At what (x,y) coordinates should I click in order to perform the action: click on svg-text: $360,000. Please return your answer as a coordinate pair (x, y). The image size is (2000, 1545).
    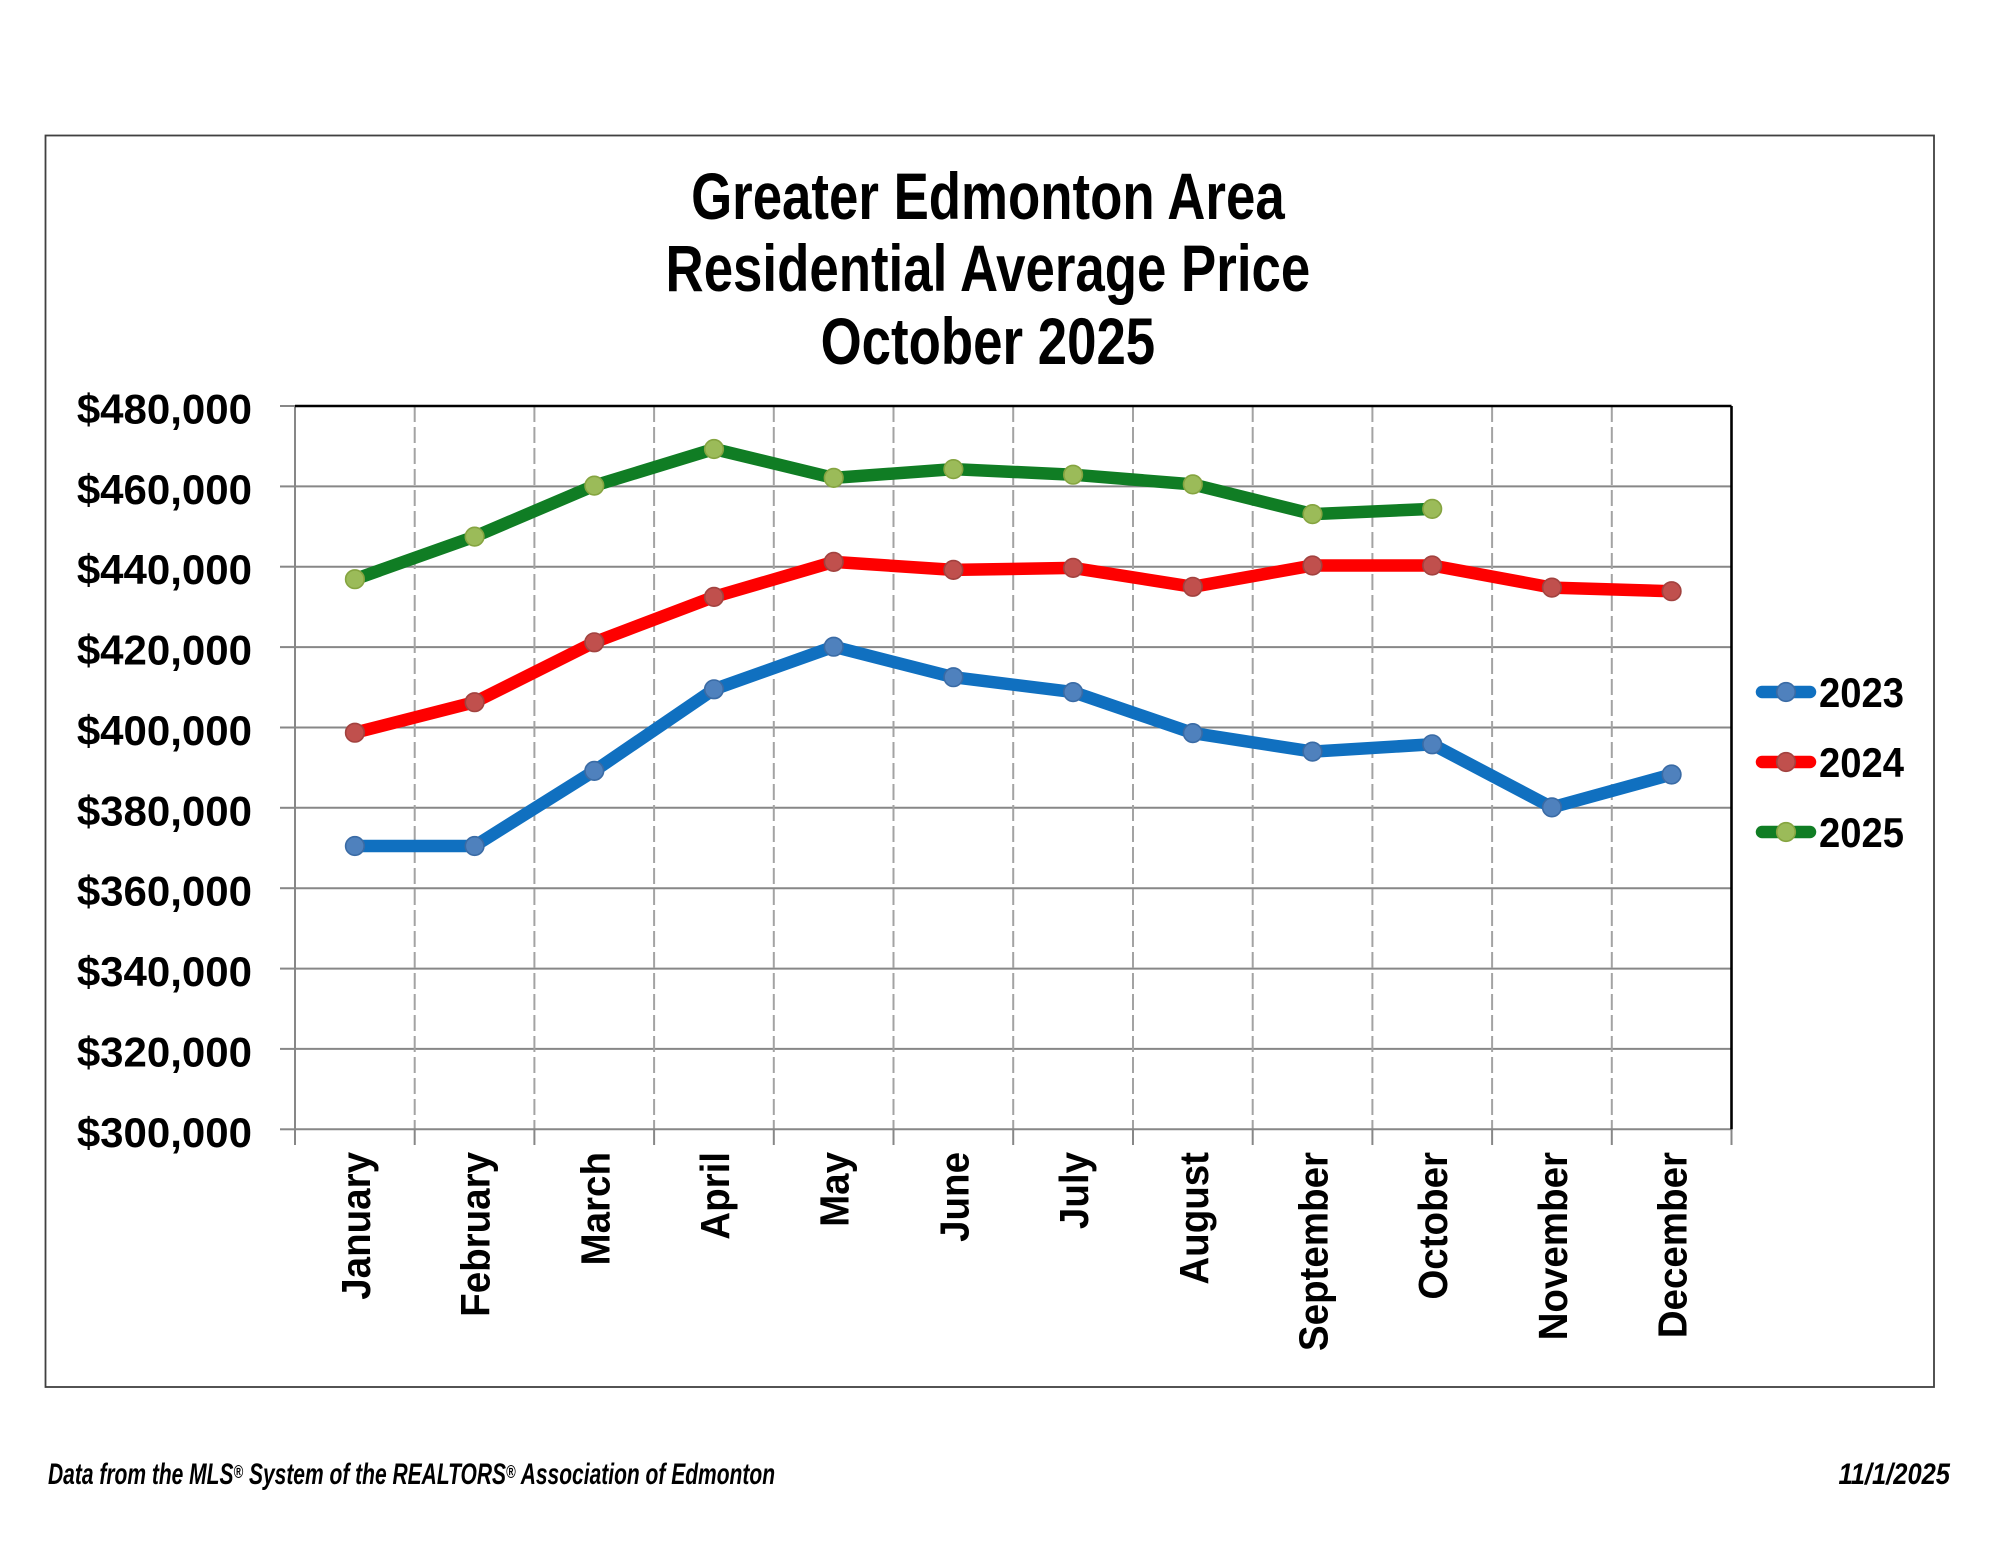
    Looking at the image, I should click on (164, 891).